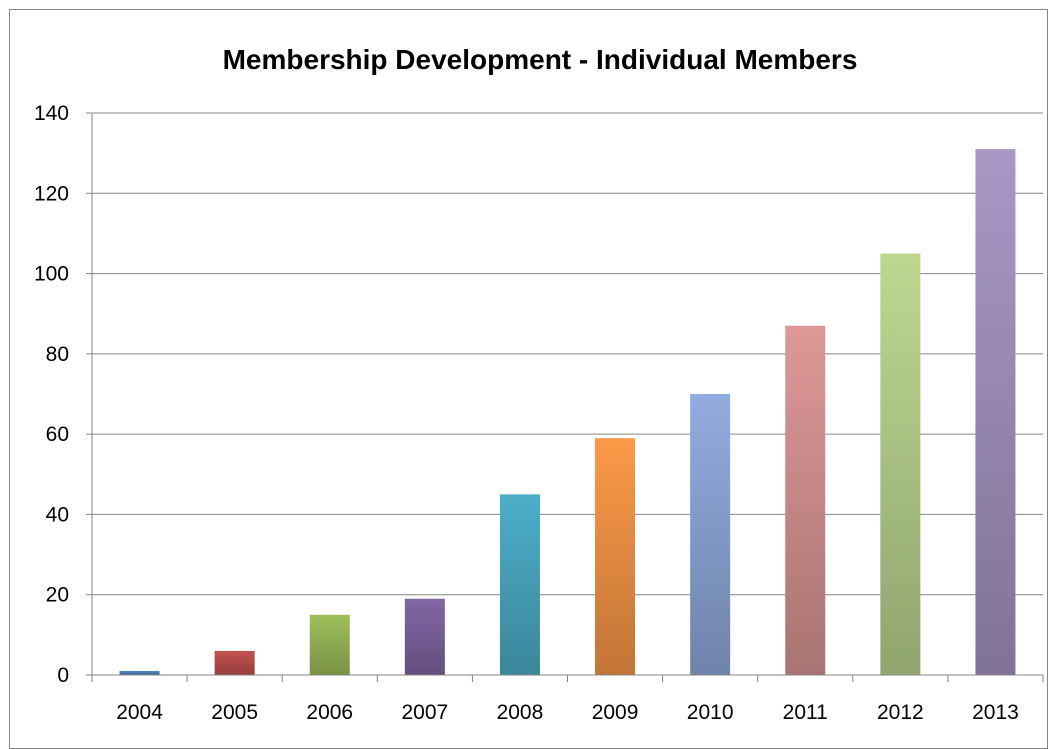  Describe the element at coordinates (234, 662) in the screenshot. I see `bar-2005` at that location.